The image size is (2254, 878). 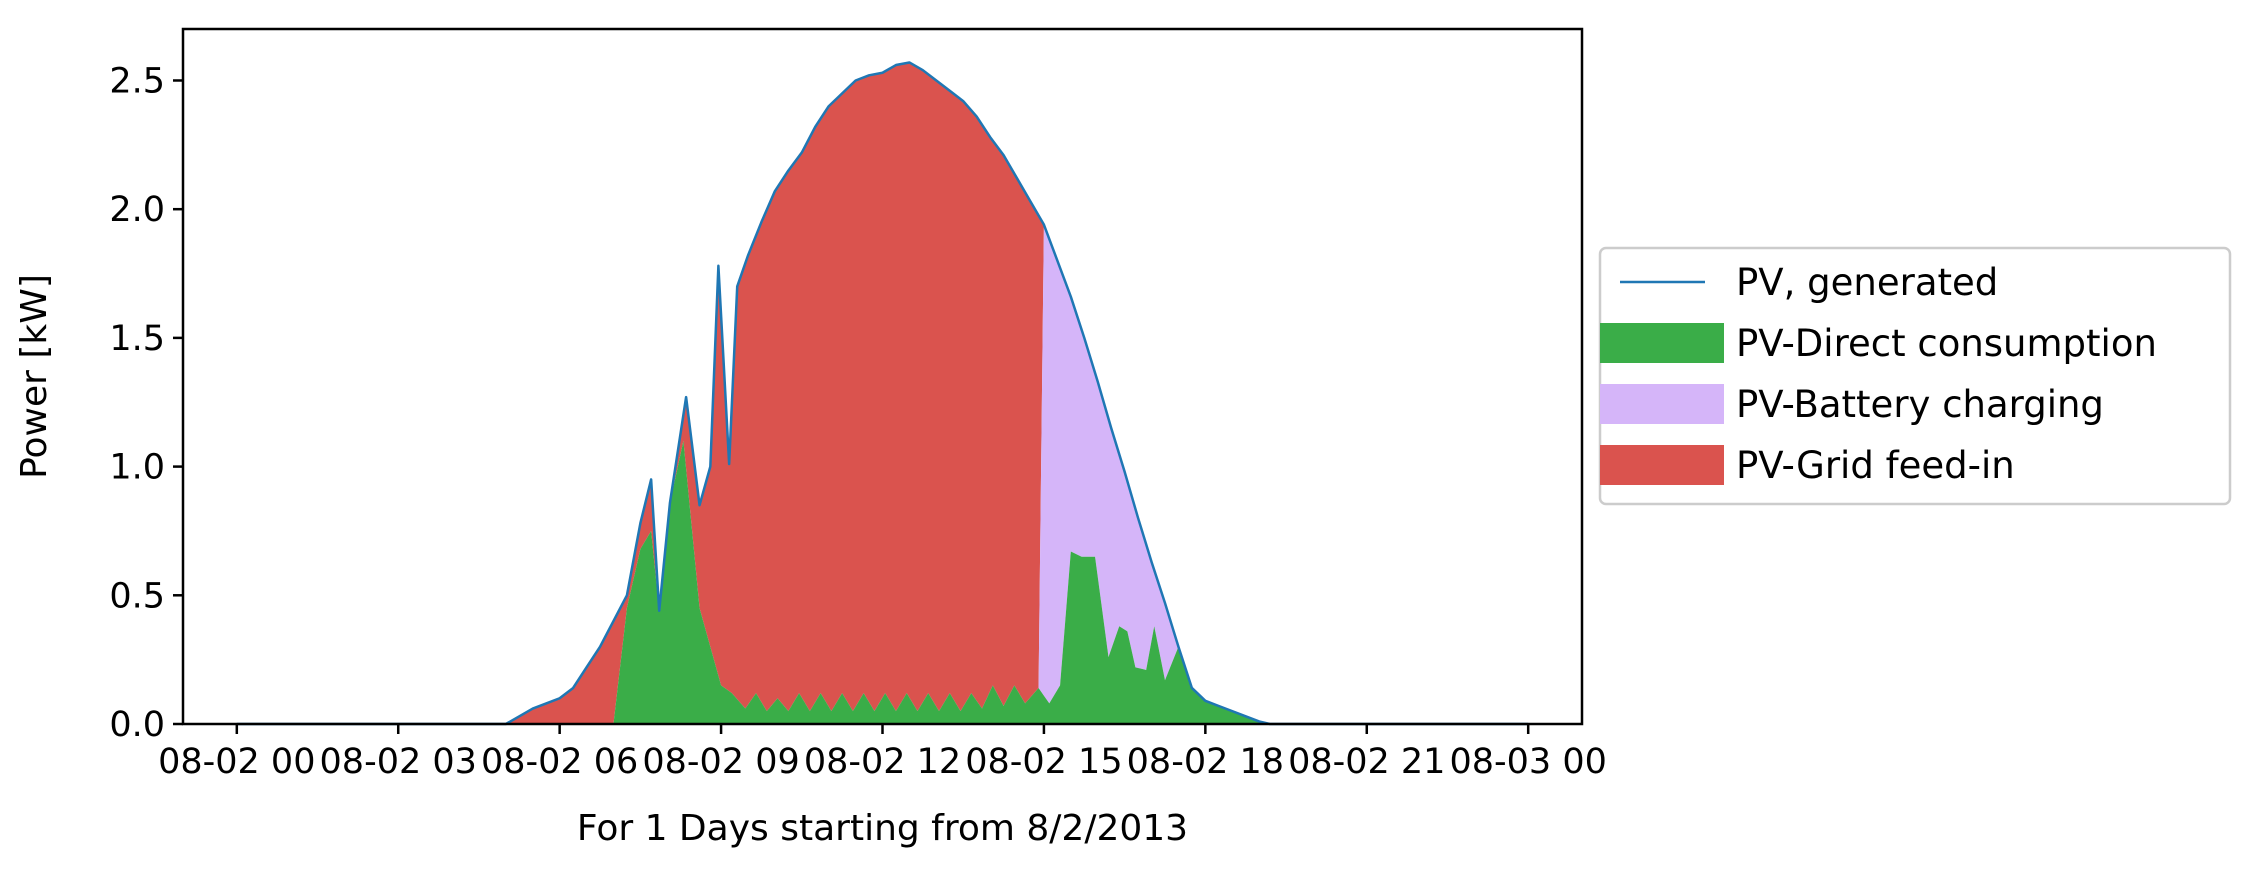 I want to click on x-tick-label: 08-02 15, so click(x=1043, y=762).